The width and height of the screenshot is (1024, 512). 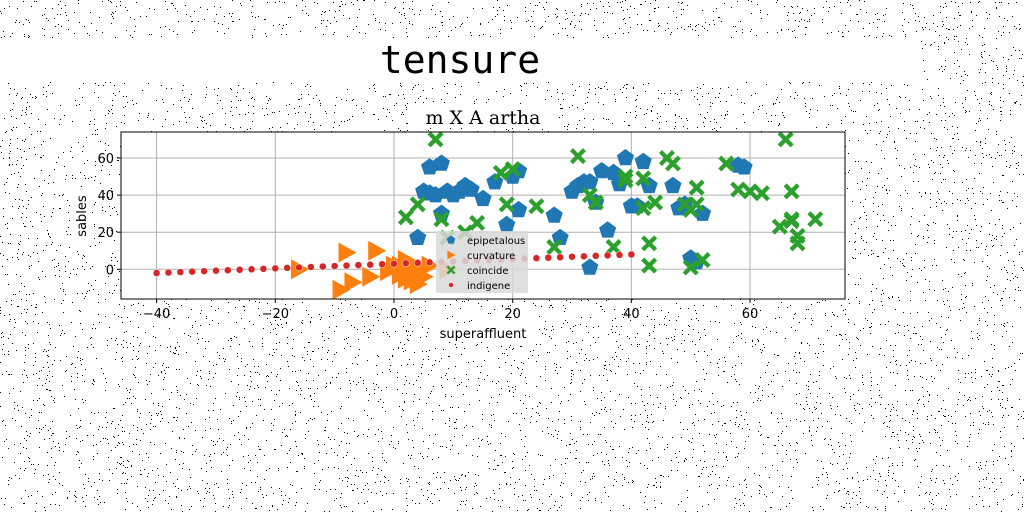 I want to click on x-axis-label-background-rect, so click(x=484, y=332).